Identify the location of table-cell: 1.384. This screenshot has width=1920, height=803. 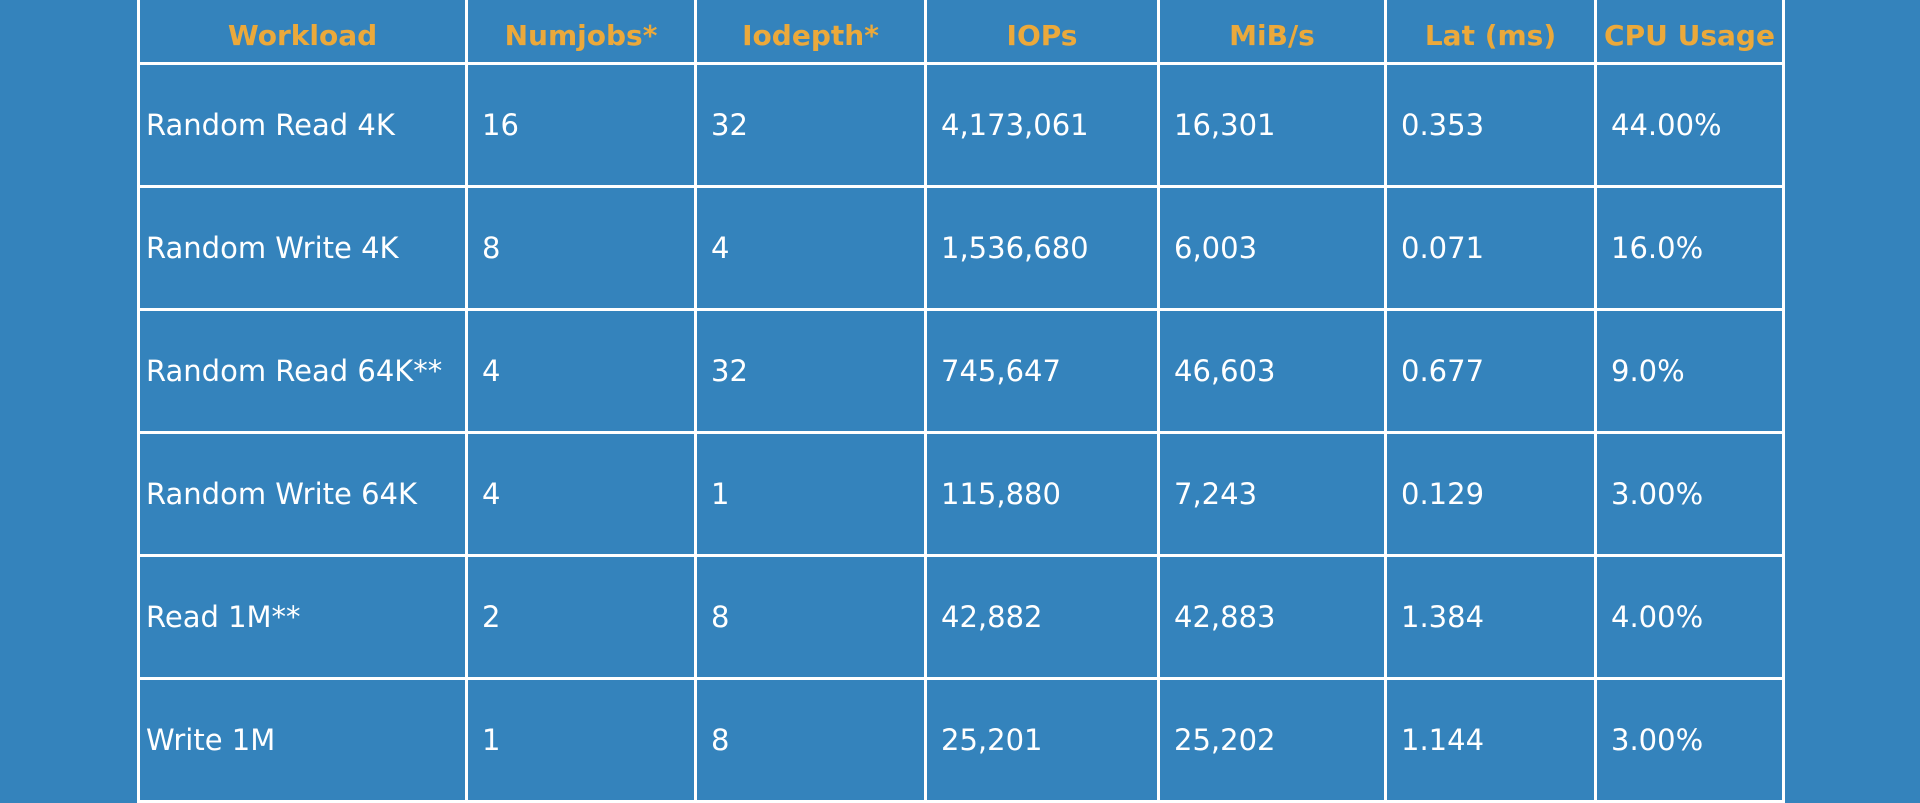
(1490, 617).